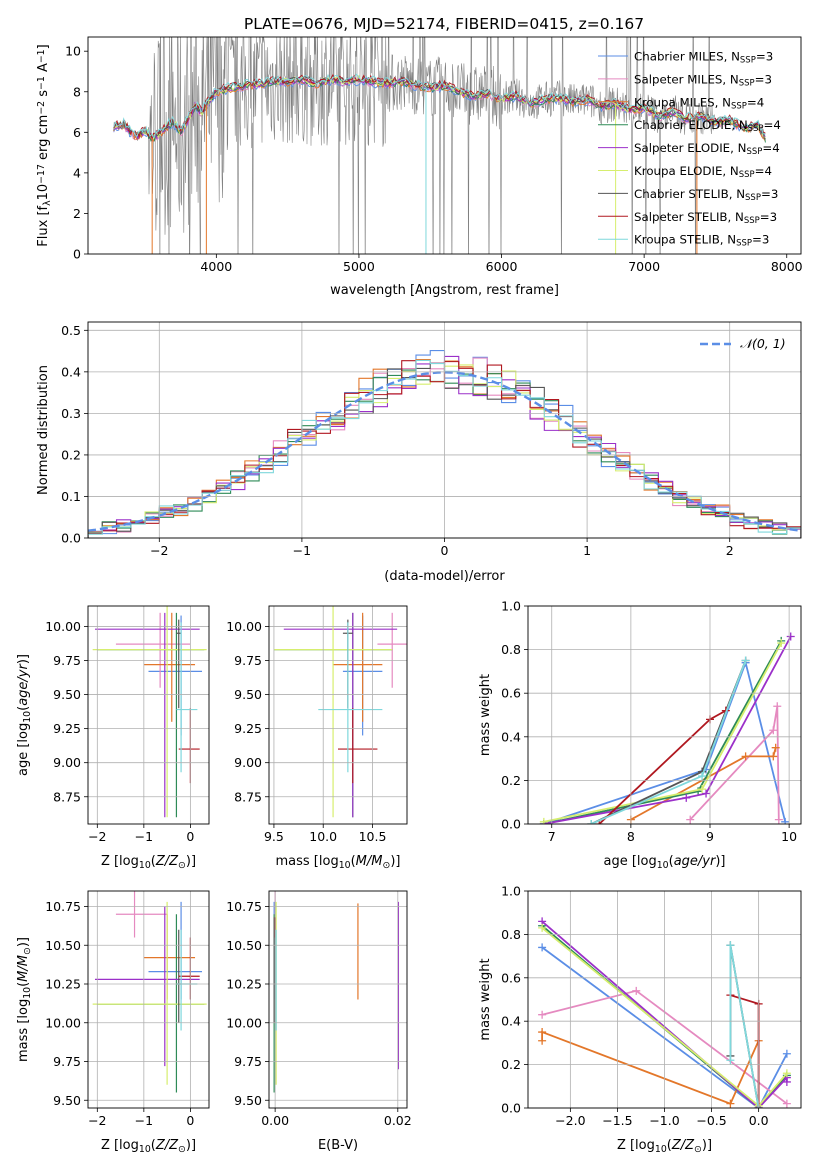  Describe the element at coordinates (24, 715) in the screenshot. I see `y-axis-label: age [log10(age/yr)]` at that location.